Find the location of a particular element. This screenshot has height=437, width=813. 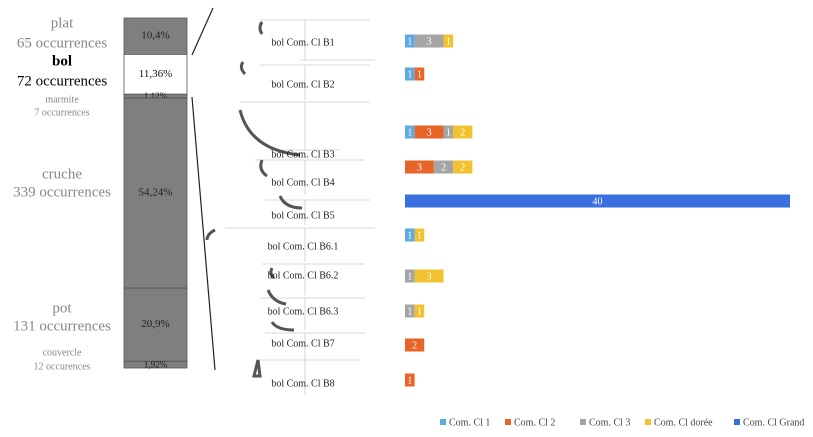

occurrence-label: 339 occurrences is located at coordinates (62, 192).